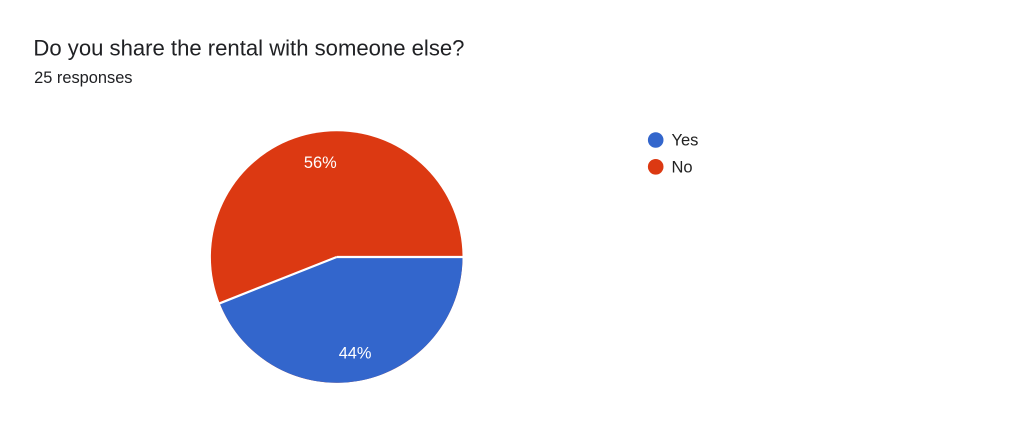 The image size is (1024, 431). What do you see at coordinates (83, 78) in the screenshot?
I see `svg-text: 25 responses` at bounding box center [83, 78].